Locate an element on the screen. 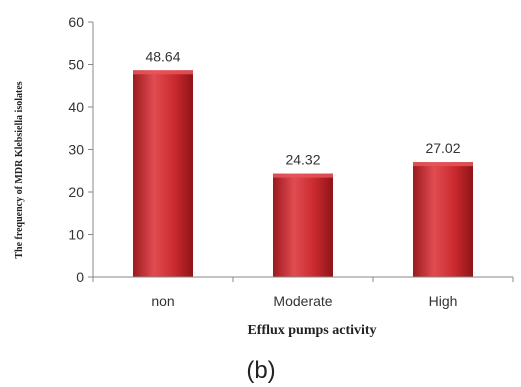 The width and height of the screenshot is (521, 387). data-label: 48.64 is located at coordinates (162, 56).